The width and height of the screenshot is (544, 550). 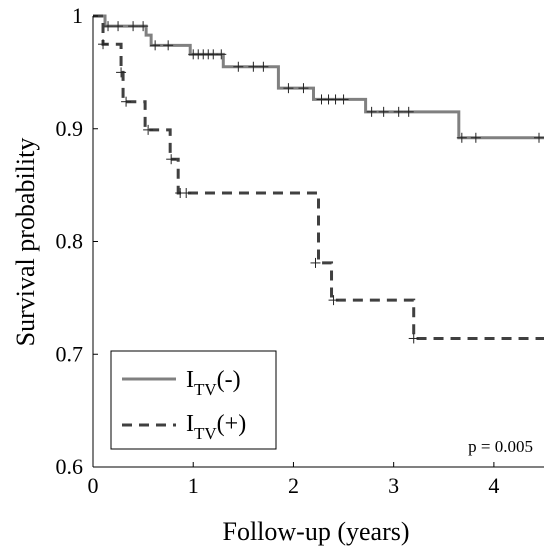 I want to click on legend-entry-2-main: I, so click(x=190, y=424).